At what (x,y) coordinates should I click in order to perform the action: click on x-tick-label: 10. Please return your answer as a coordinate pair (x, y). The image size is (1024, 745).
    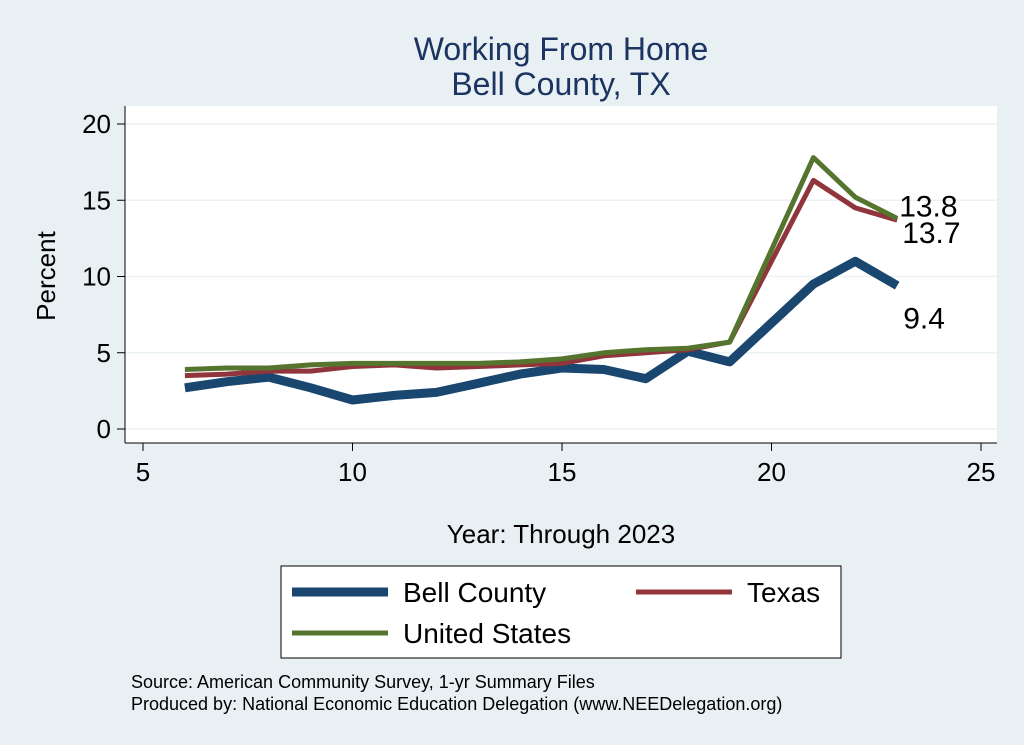
    Looking at the image, I should click on (352, 472).